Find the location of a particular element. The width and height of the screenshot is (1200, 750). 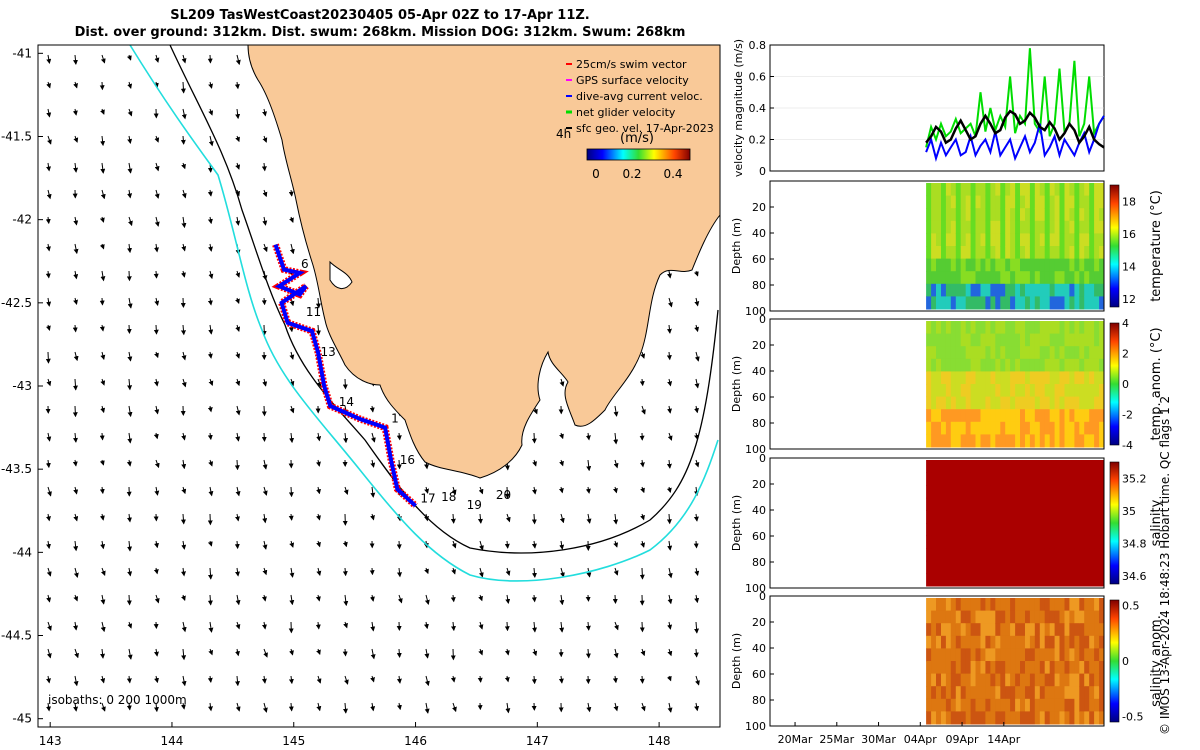

day-label-17: 17 is located at coordinates (427, 498).